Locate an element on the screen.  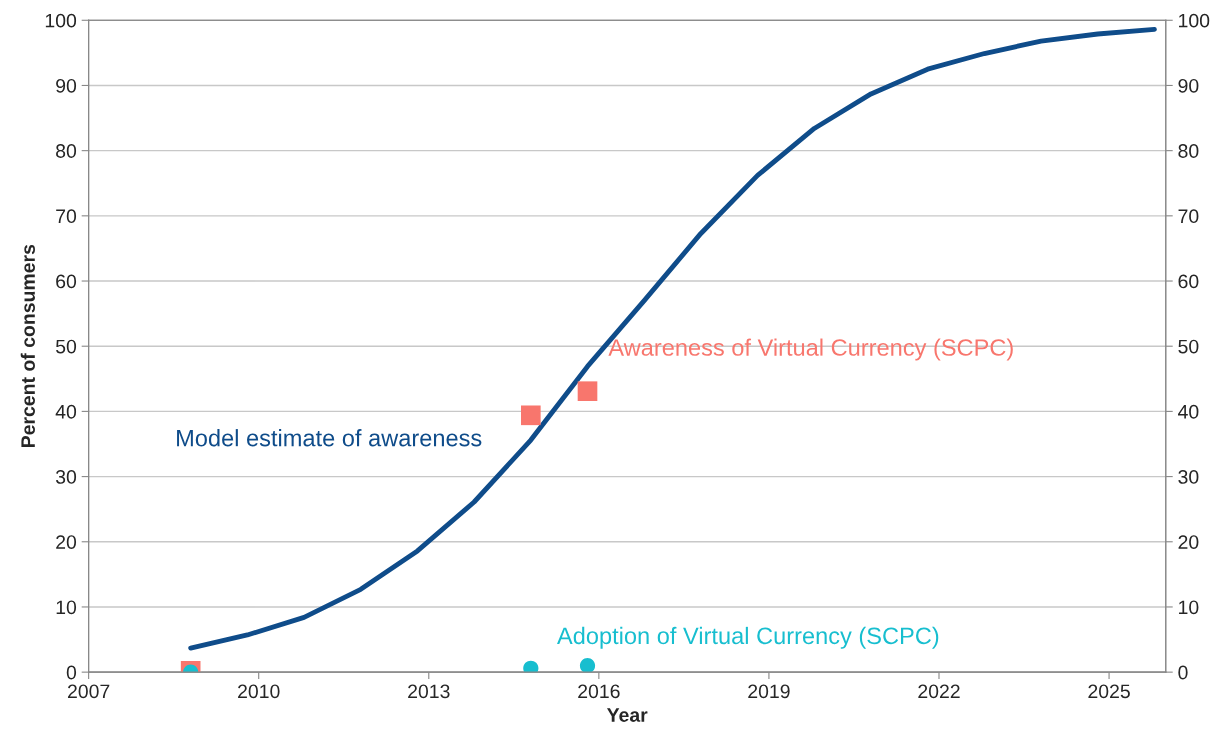
y-axis-title: Percent of consumers is located at coordinates (27, 346).